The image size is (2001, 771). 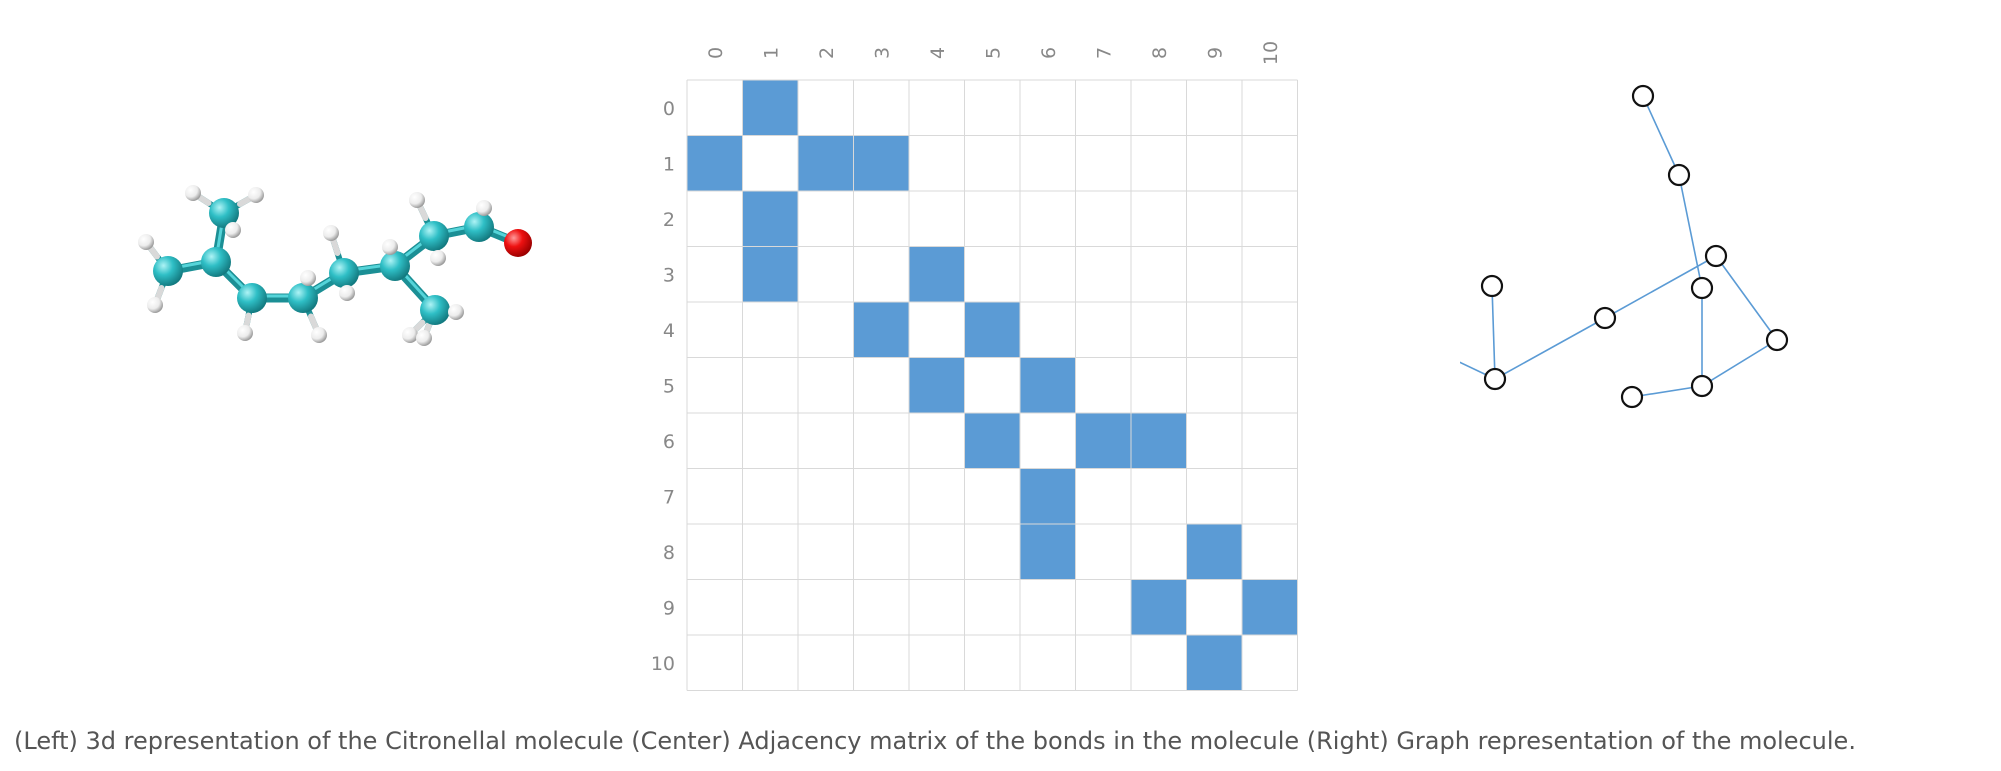 I want to click on matrix-column-label: 1, so click(x=771, y=53).